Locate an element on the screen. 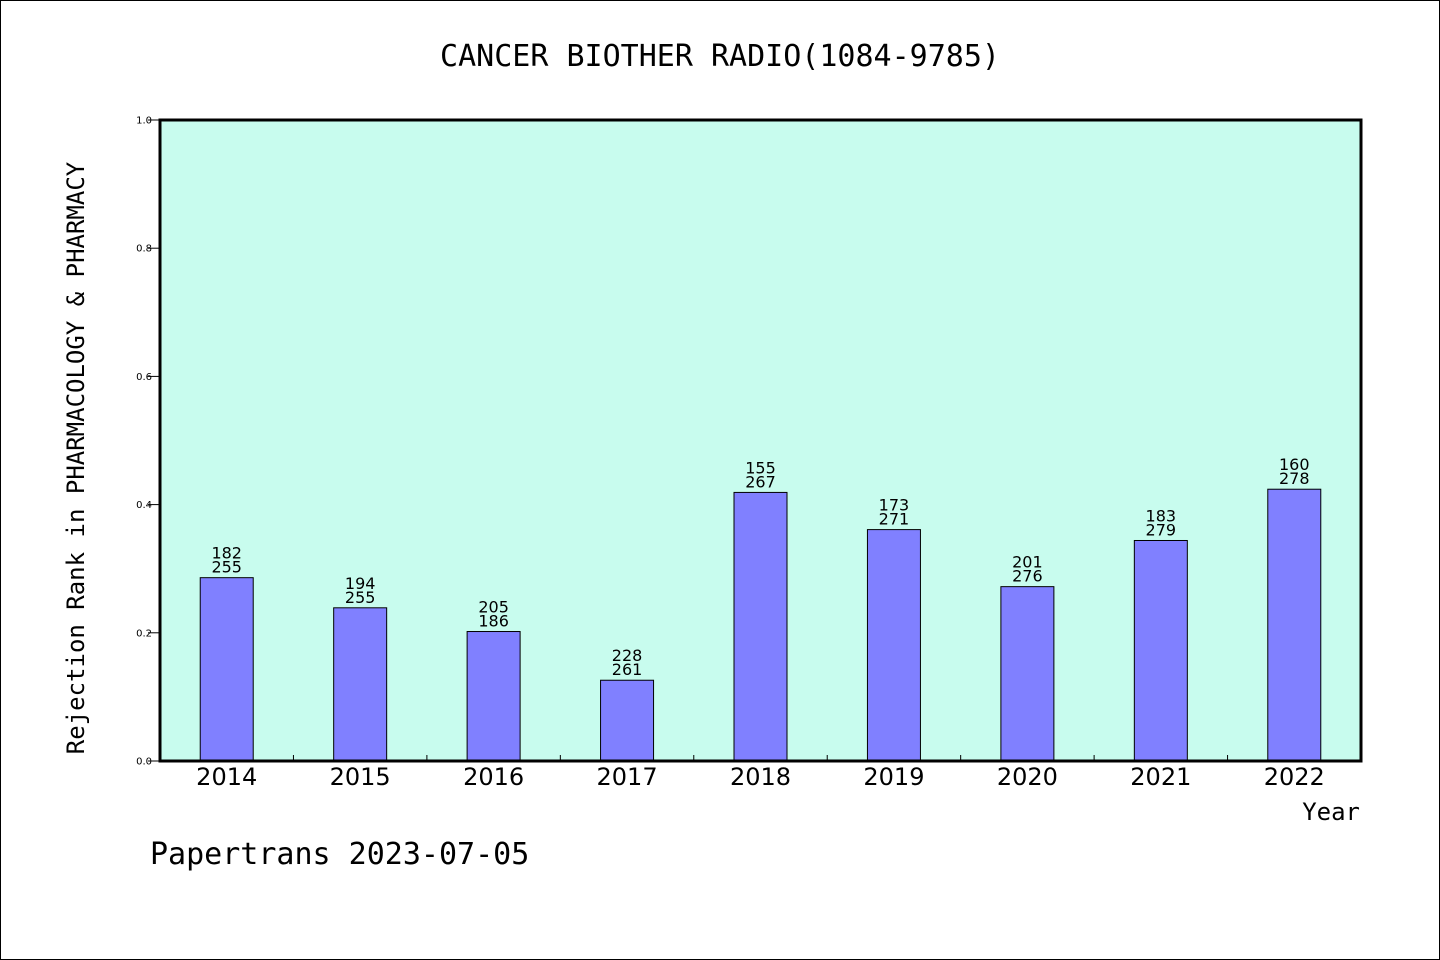 This screenshot has width=1440, height=960. bar-2018 is located at coordinates (760, 626).